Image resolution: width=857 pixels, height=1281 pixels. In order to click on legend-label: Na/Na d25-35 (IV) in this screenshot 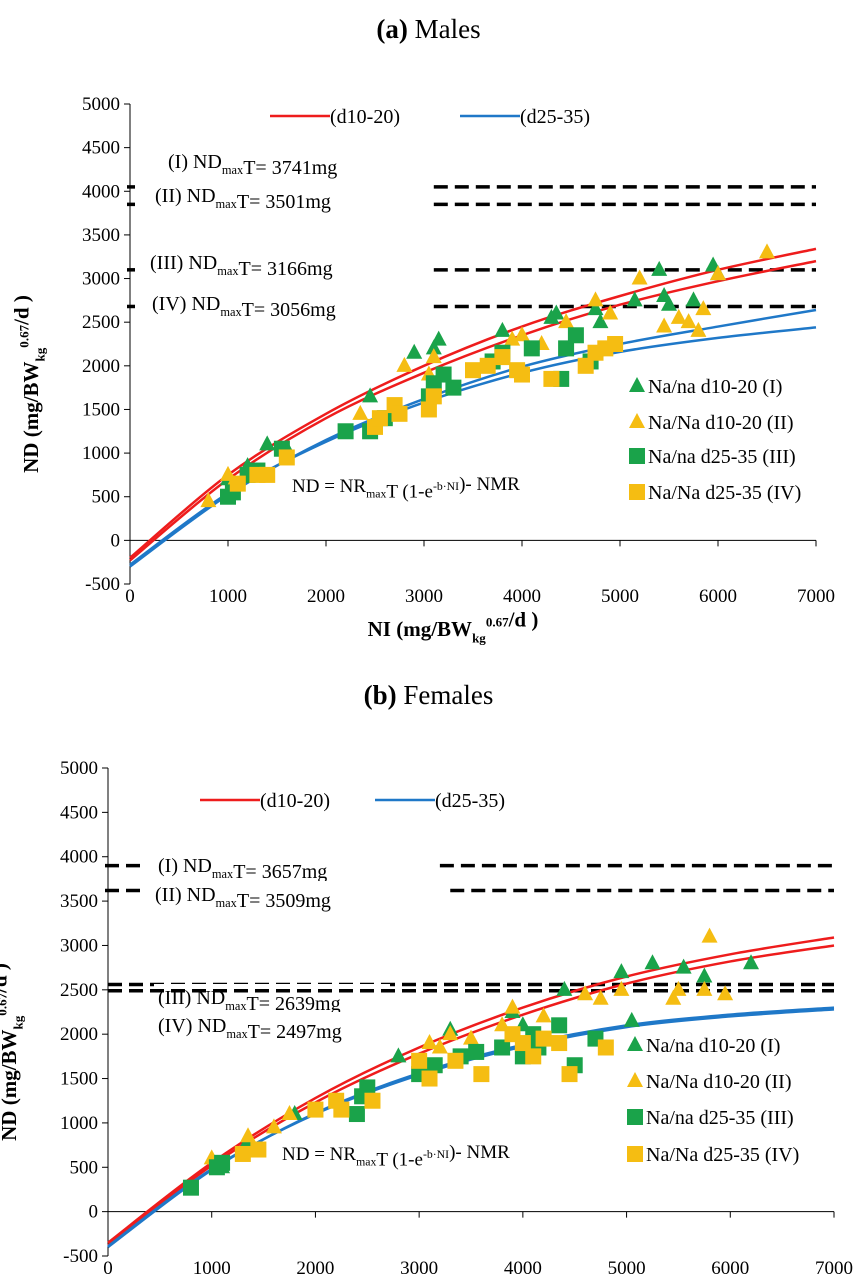, I will do `click(722, 1155)`.